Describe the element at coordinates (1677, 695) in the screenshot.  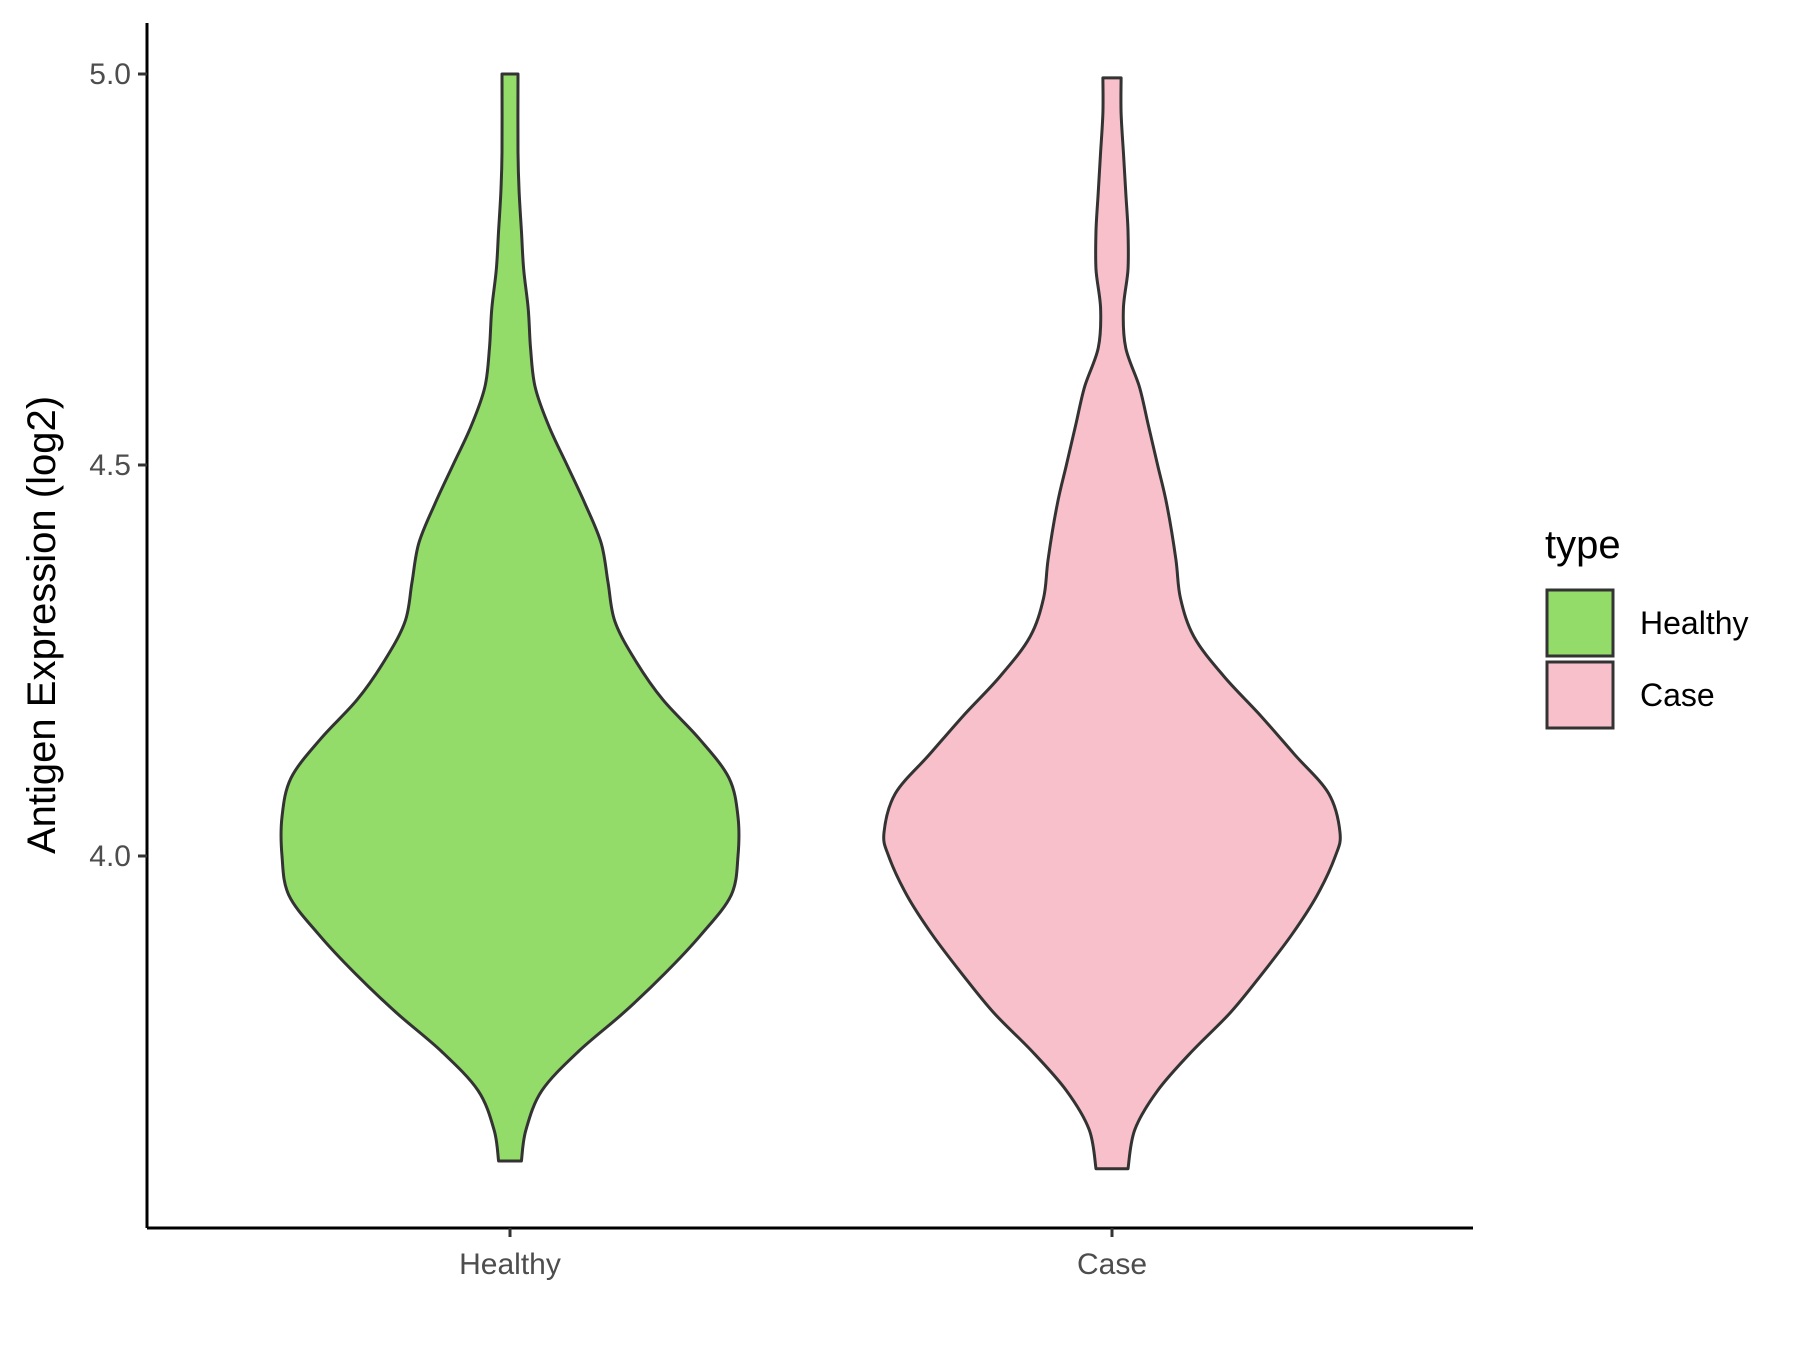
I see `legend-label-case: Case` at that location.